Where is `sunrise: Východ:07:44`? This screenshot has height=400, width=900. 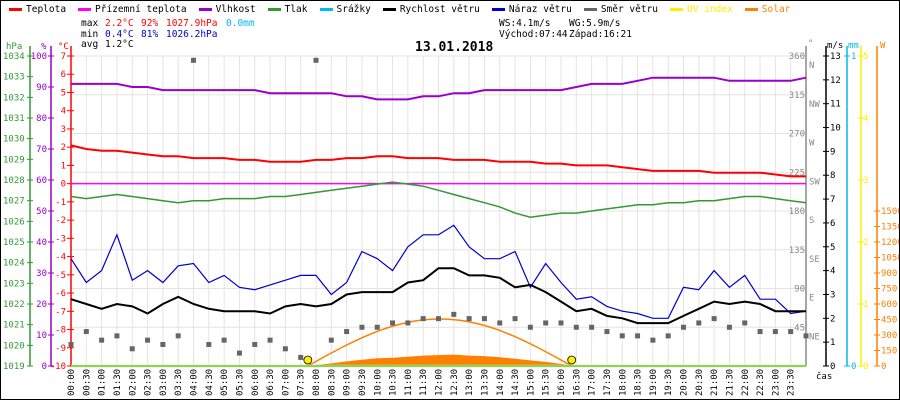 sunrise: Východ:07:44 is located at coordinates (533, 34).